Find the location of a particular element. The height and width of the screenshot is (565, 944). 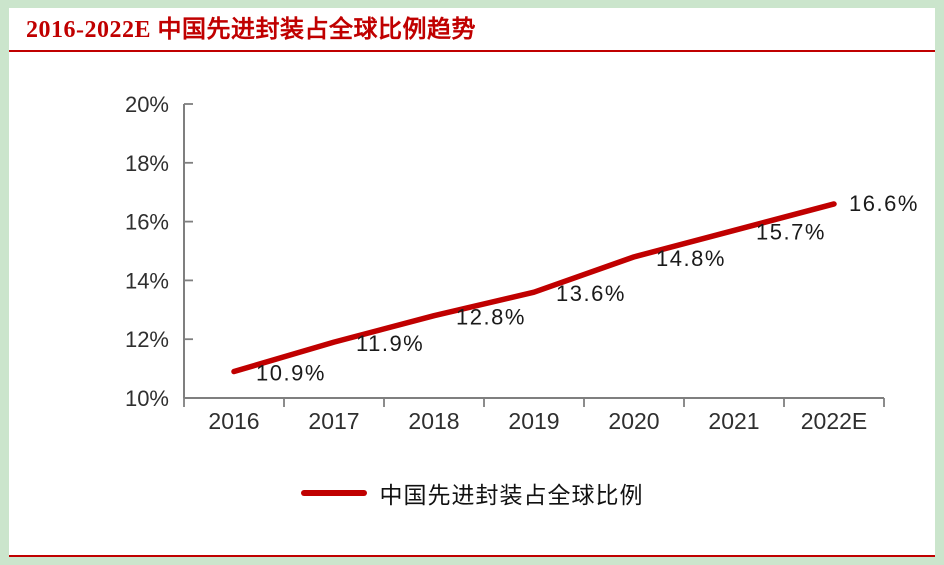

page-title: 2016-2022E 中国先进封装占全球比例趋势 is located at coordinates (251, 30).